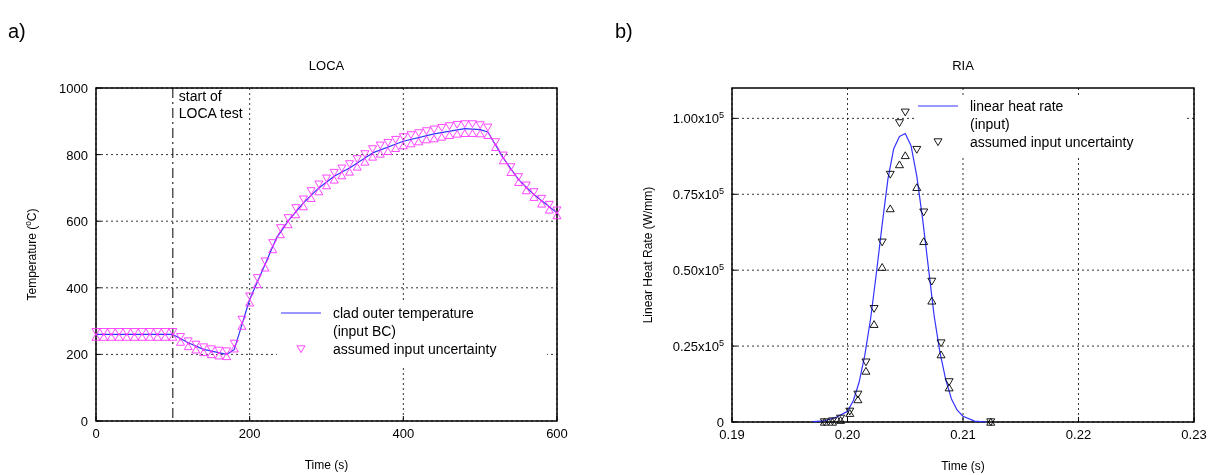 The width and height of the screenshot is (1215, 475). I want to click on annotation: start of LOCA test, so click(210, 105).